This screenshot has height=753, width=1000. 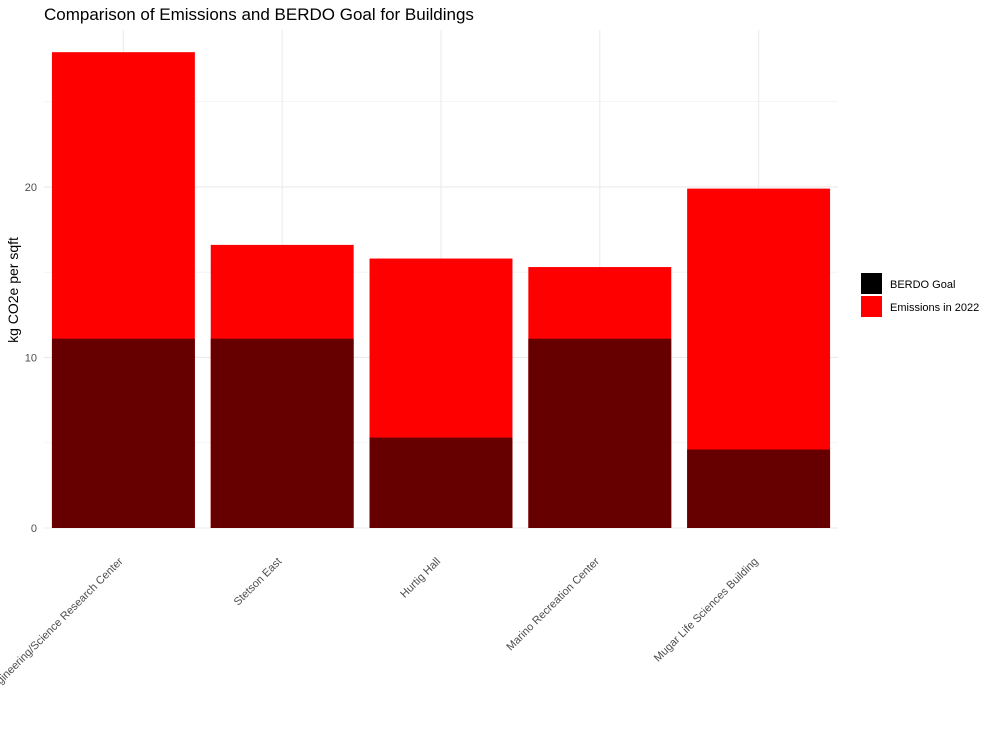 I want to click on y-tick-label: 10, so click(x=31, y=358).